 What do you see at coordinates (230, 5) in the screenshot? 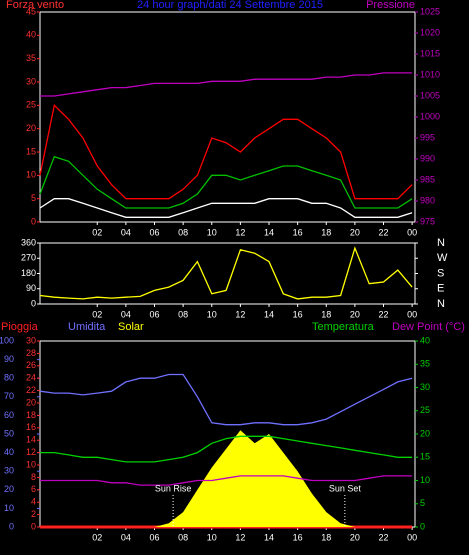
I see `chart-title: 24 hour graph/dati 24 Settembre 2015` at bounding box center [230, 5].